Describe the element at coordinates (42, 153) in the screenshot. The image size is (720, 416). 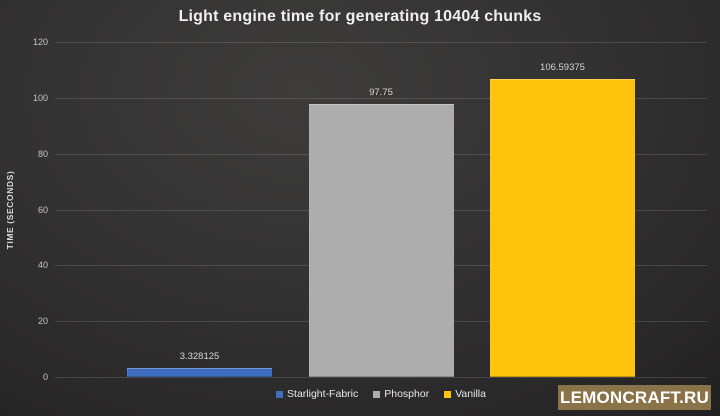
I see `y-tick-label-80: 80` at that location.